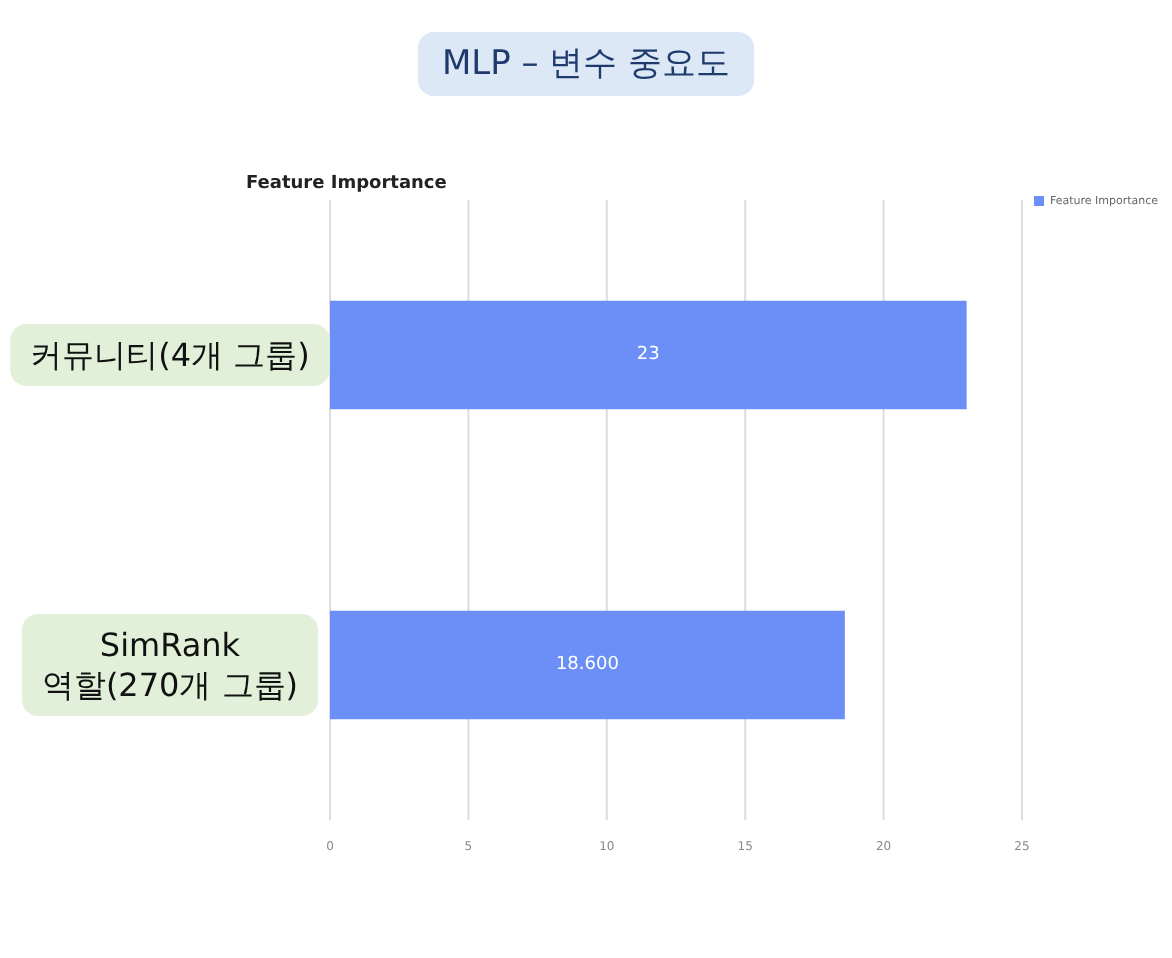 The height and width of the screenshot is (958, 1172). I want to click on y-tick-label: SimRank 역할(270개 그룹), so click(170, 665).